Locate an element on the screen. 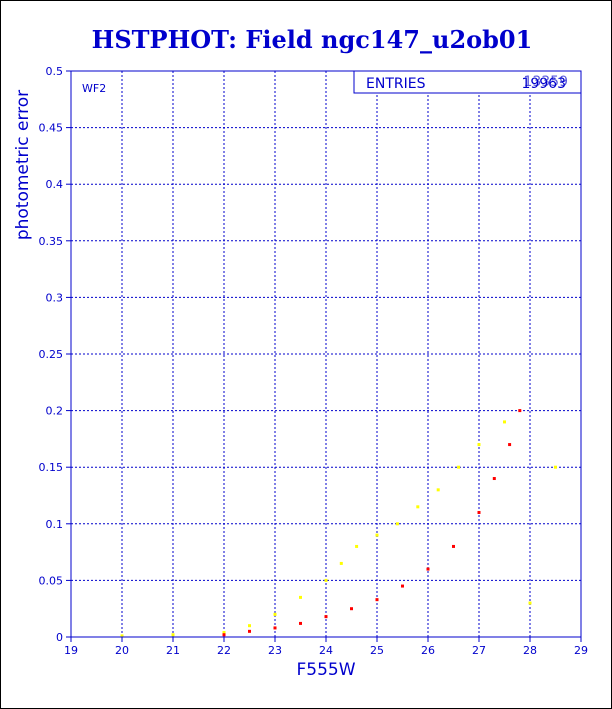 Image resolution: width=612 pixels, height=709 pixels. y-tick-label: 0.3 is located at coordinates (55, 297).